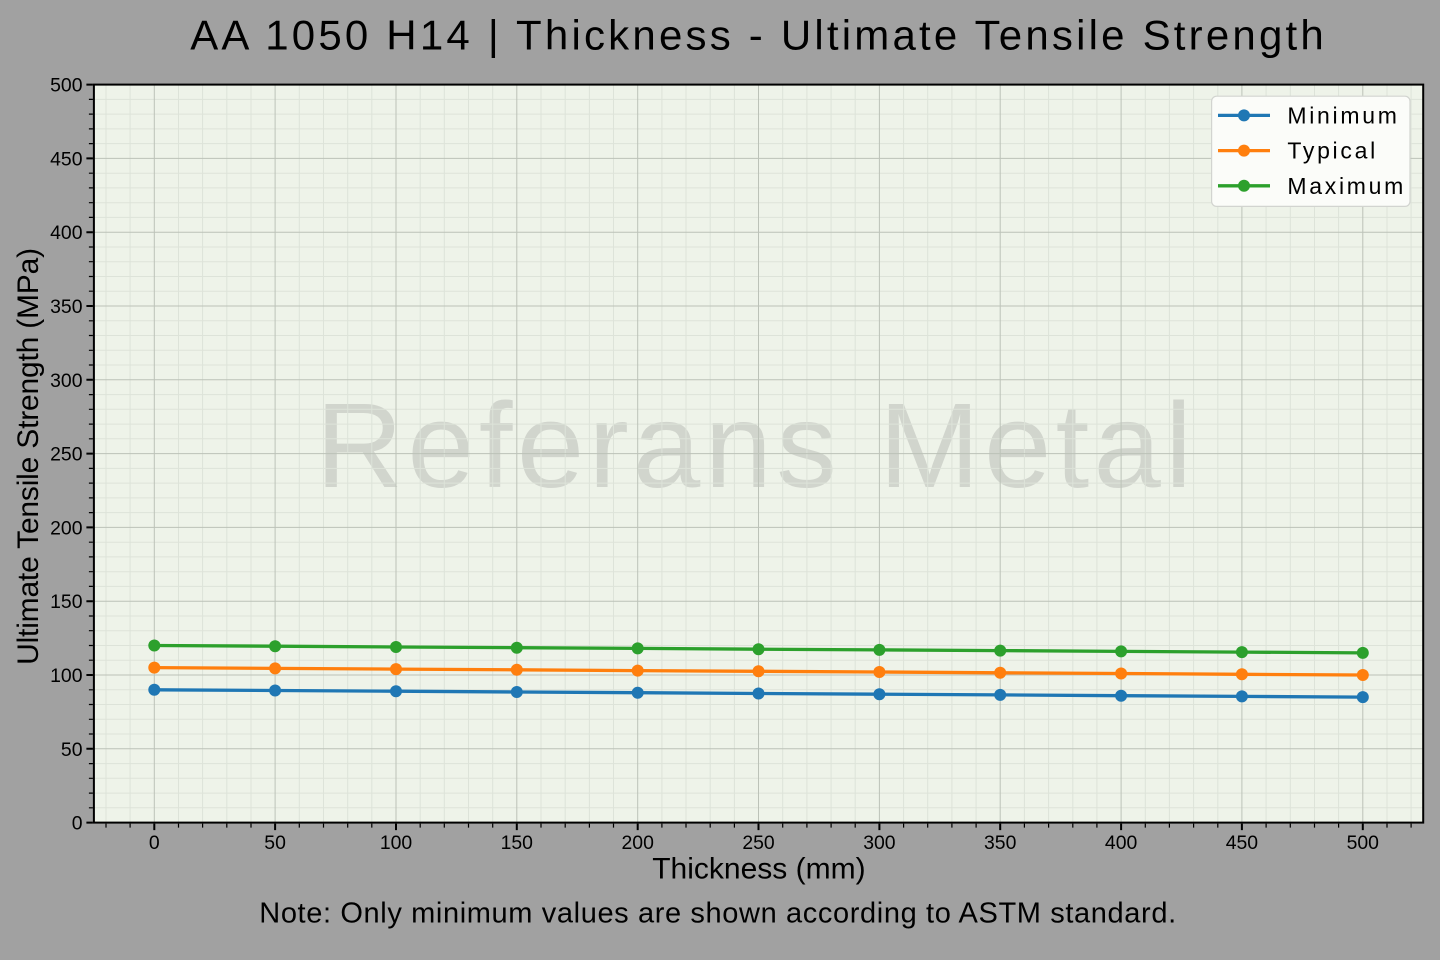  I want to click on svg-text: Typical, so click(1332, 151).